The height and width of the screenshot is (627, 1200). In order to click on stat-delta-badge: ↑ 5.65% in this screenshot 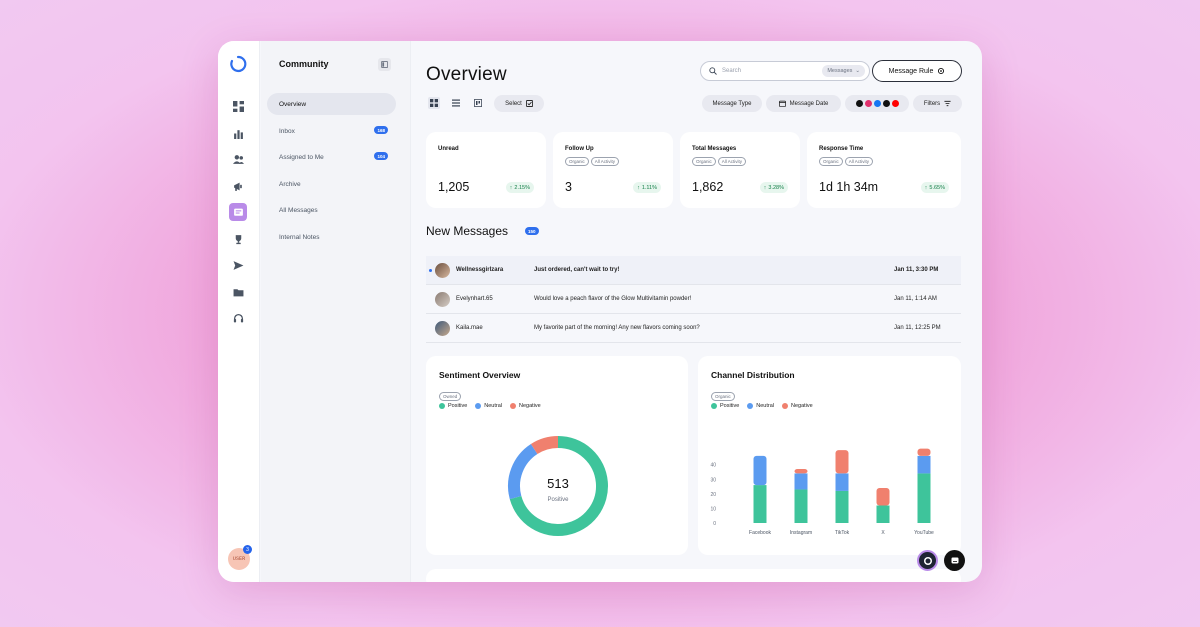, I will do `click(934, 187)`.